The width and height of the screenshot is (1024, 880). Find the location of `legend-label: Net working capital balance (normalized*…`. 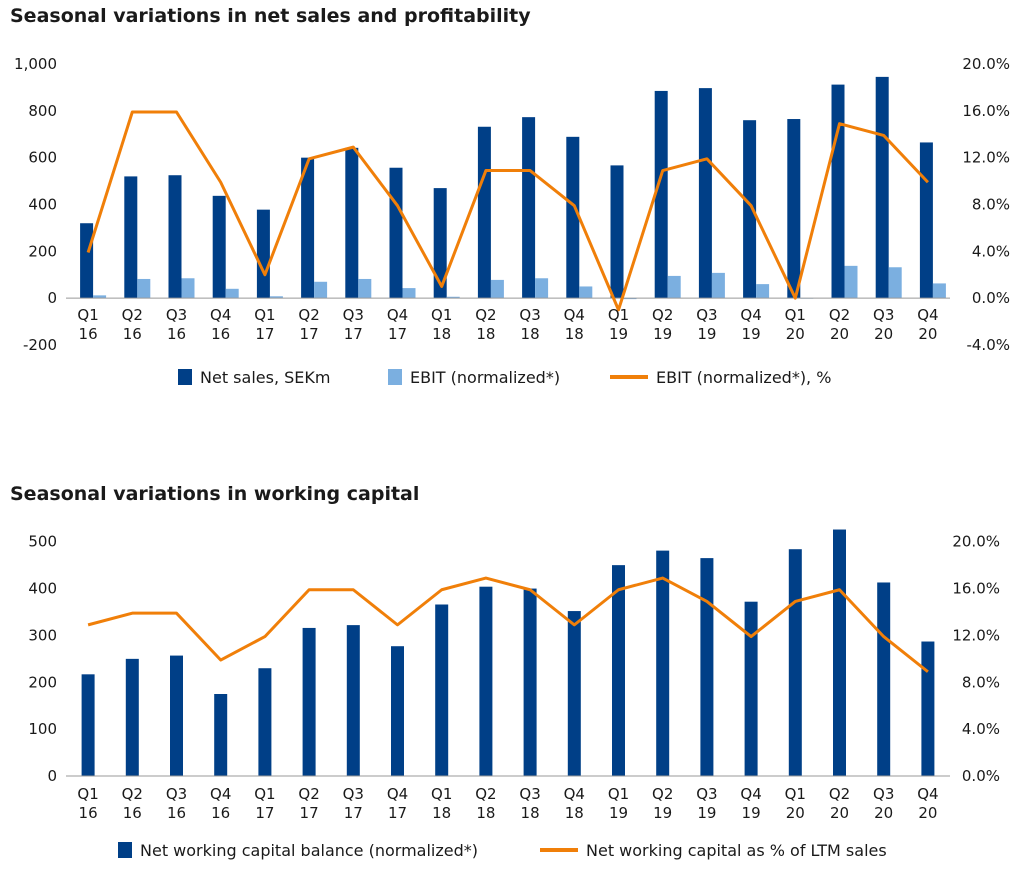

legend-label: Net working capital balance (normalized*… is located at coordinates (309, 850).